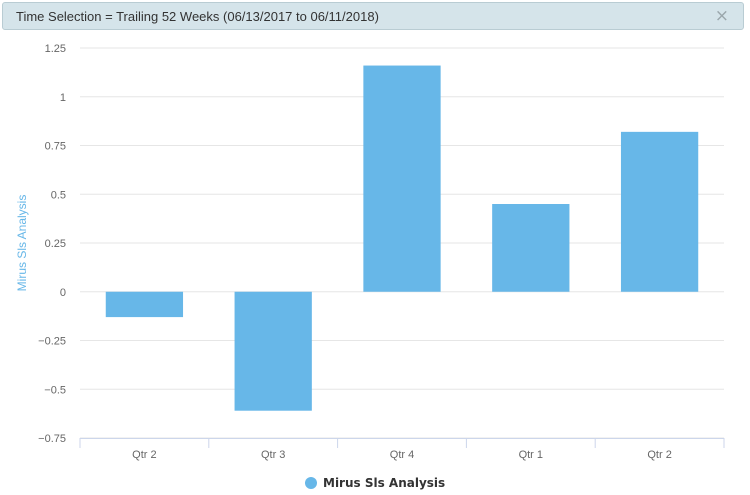 The width and height of the screenshot is (750, 495). Describe the element at coordinates (55, 49) in the screenshot. I see `y-tick-label: 1.25` at that location.